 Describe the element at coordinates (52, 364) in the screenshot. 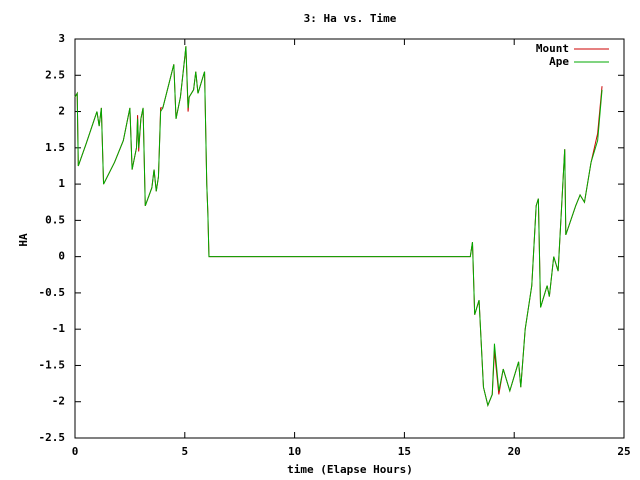

I see `y-tick-label: -1.5` at that location.